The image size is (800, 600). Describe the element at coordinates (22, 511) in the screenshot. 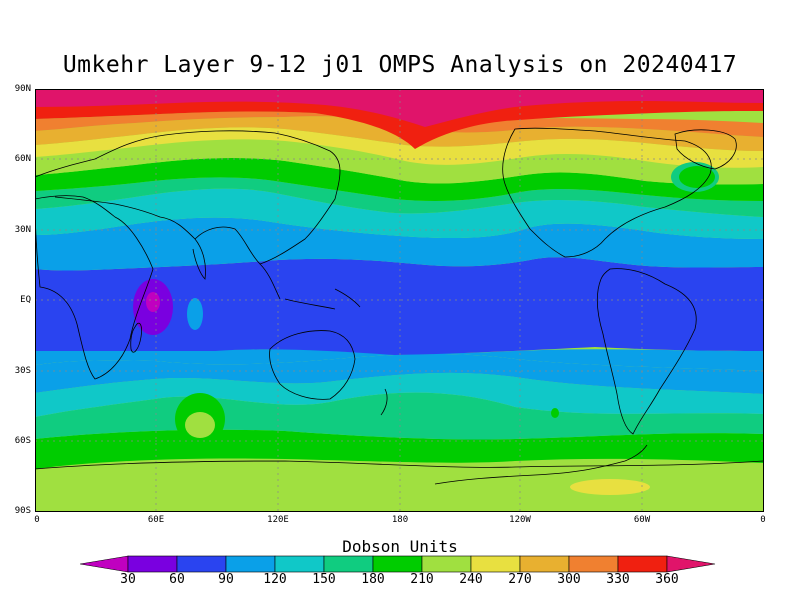

I see `lat-label-90s: 90S` at that location.